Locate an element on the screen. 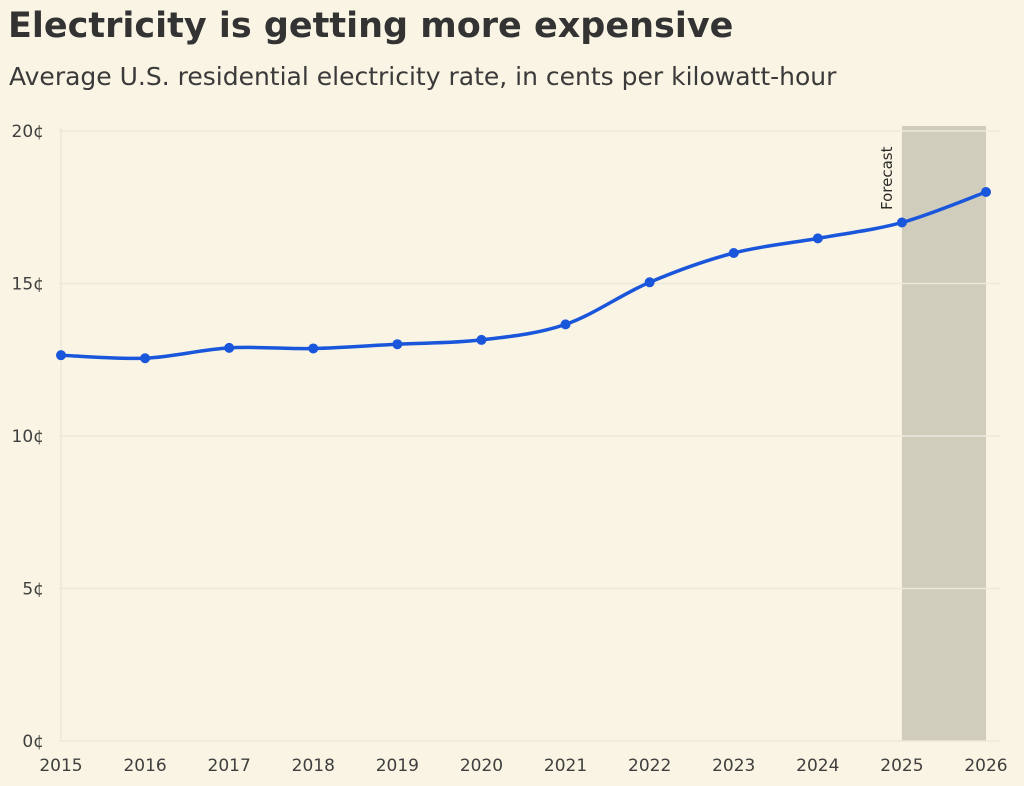 This screenshot has height=786, width=1024. x-tick-label: 2022 is located at coordinates (649, 766).